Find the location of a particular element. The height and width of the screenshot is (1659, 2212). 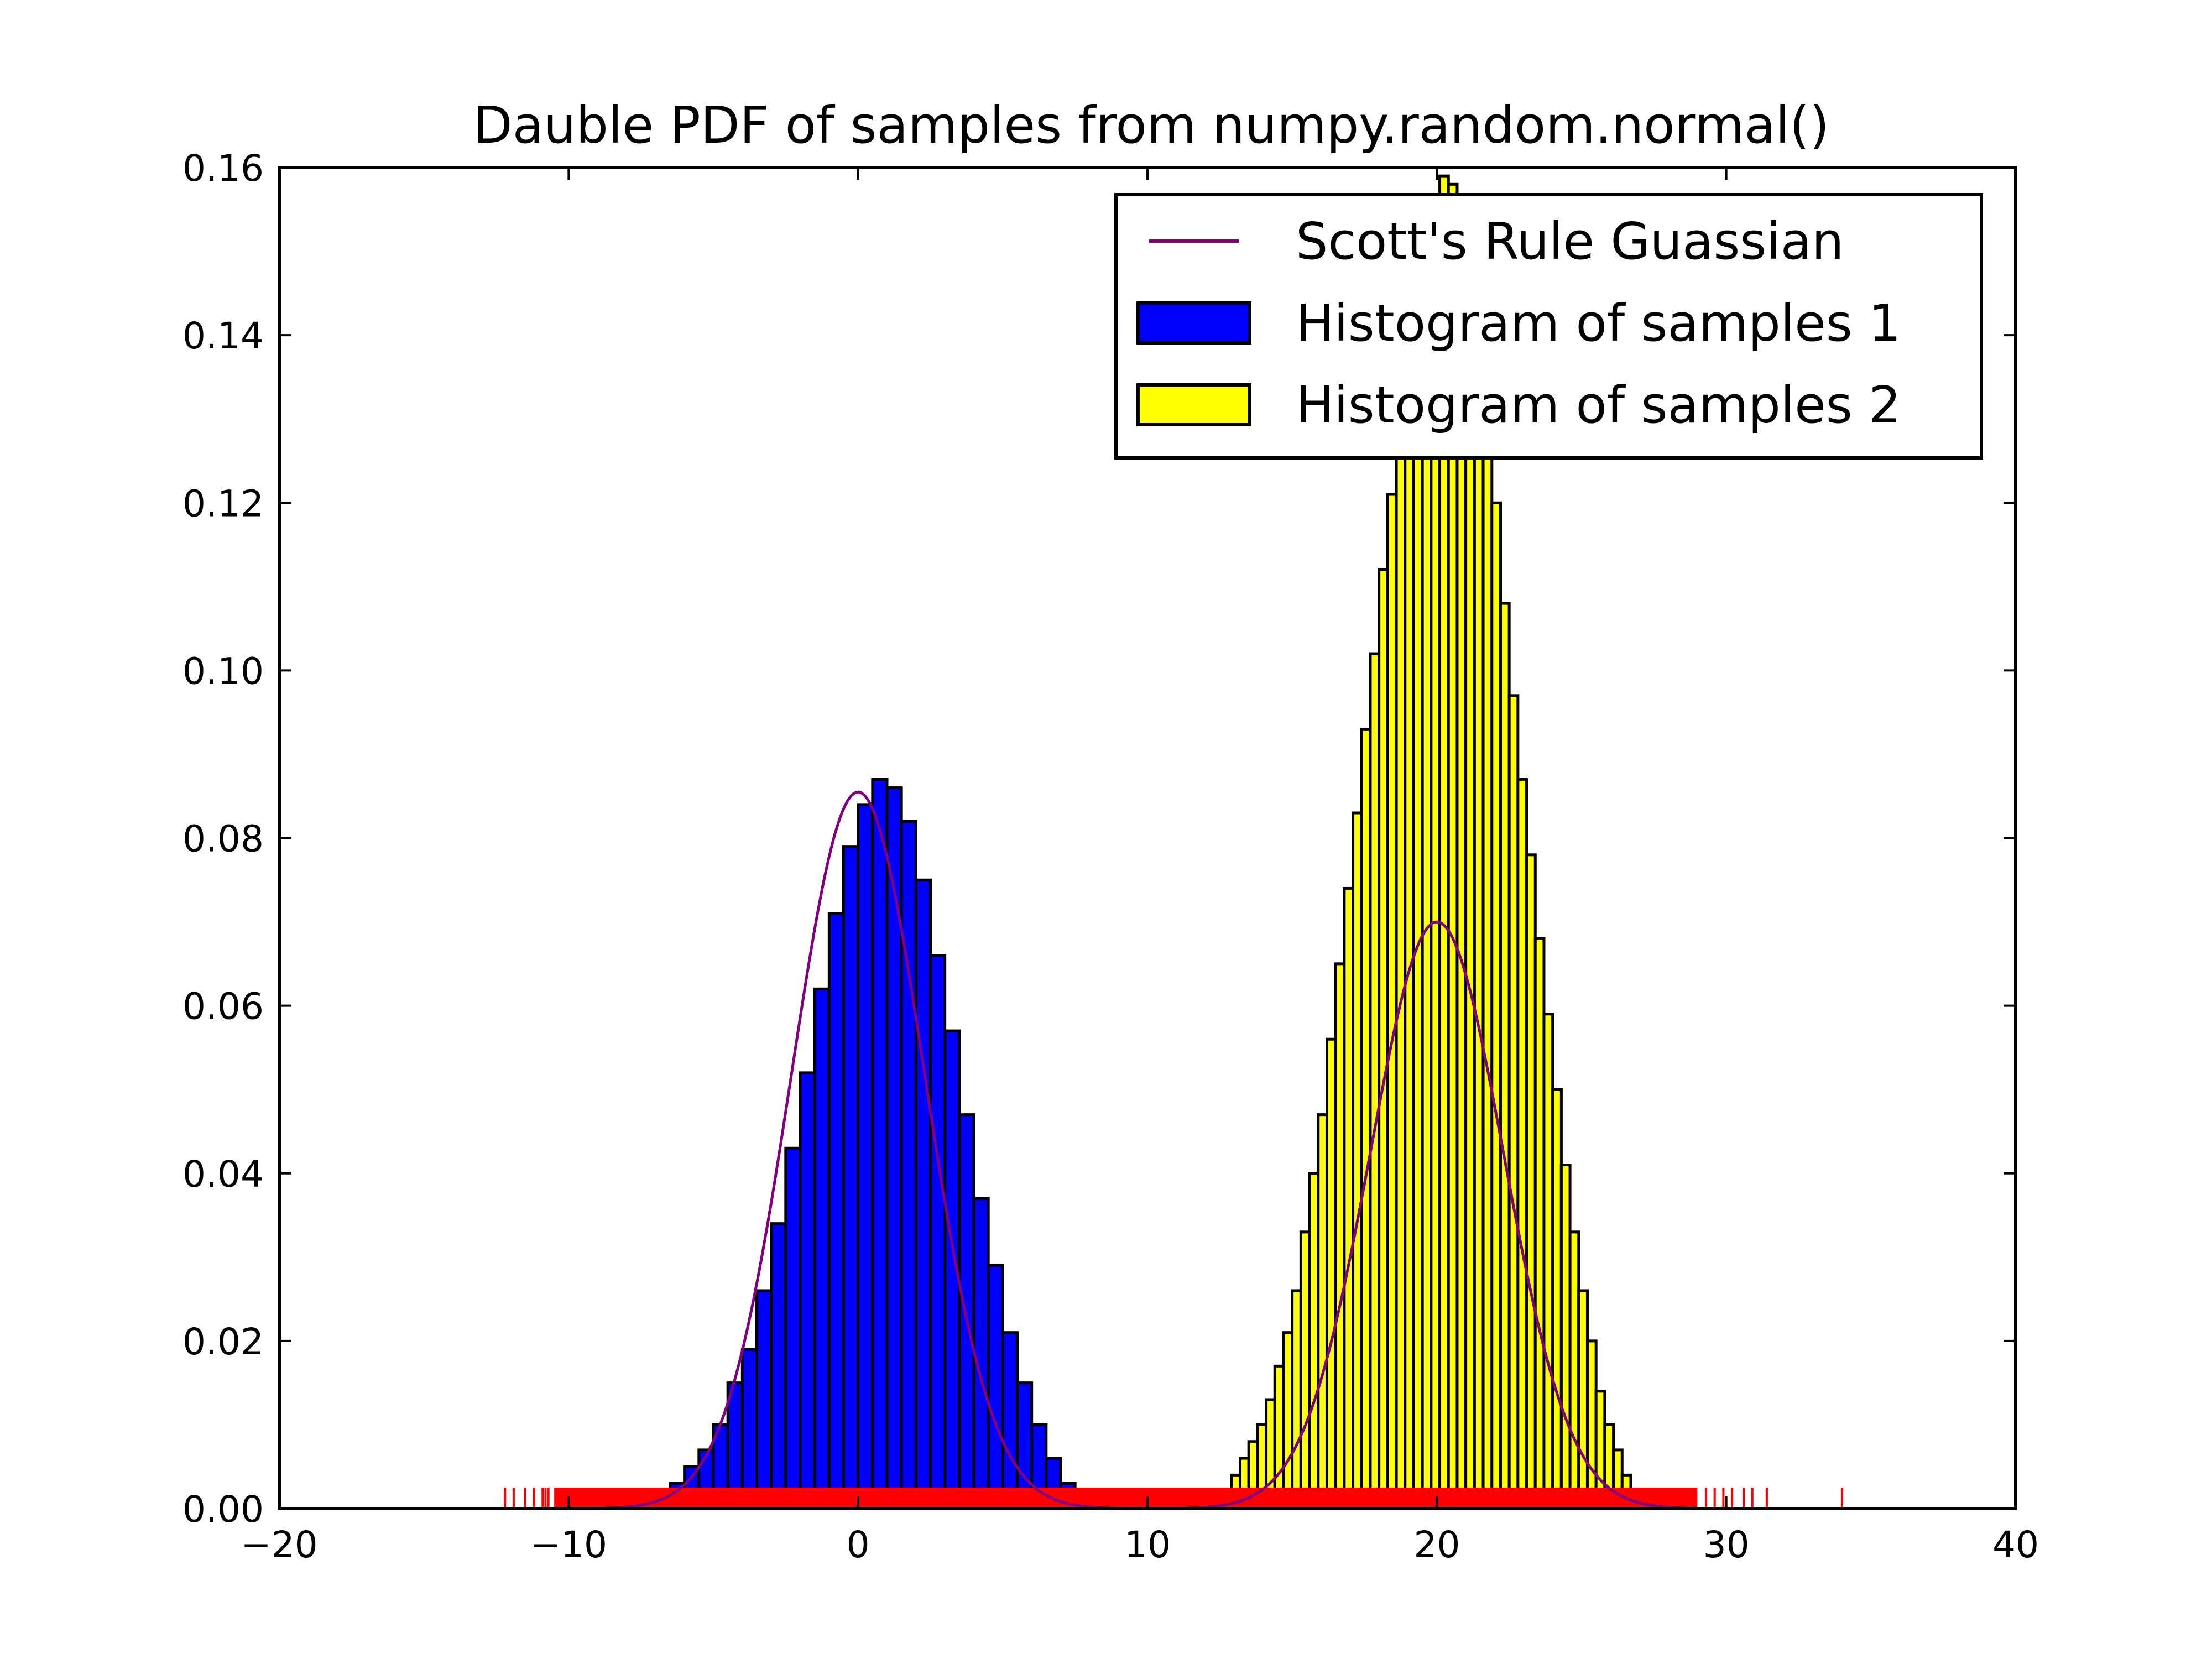

x-tick-label: −20 is located at coordinates (279, 1545).